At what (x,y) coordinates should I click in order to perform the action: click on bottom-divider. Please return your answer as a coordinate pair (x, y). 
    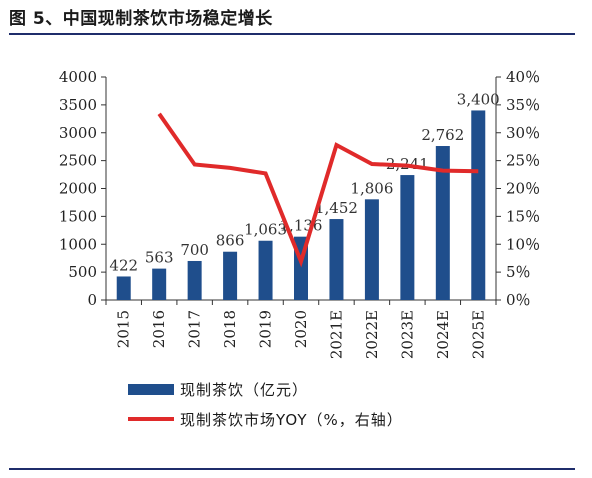
    Looking at the image, I should click on (292, 469).